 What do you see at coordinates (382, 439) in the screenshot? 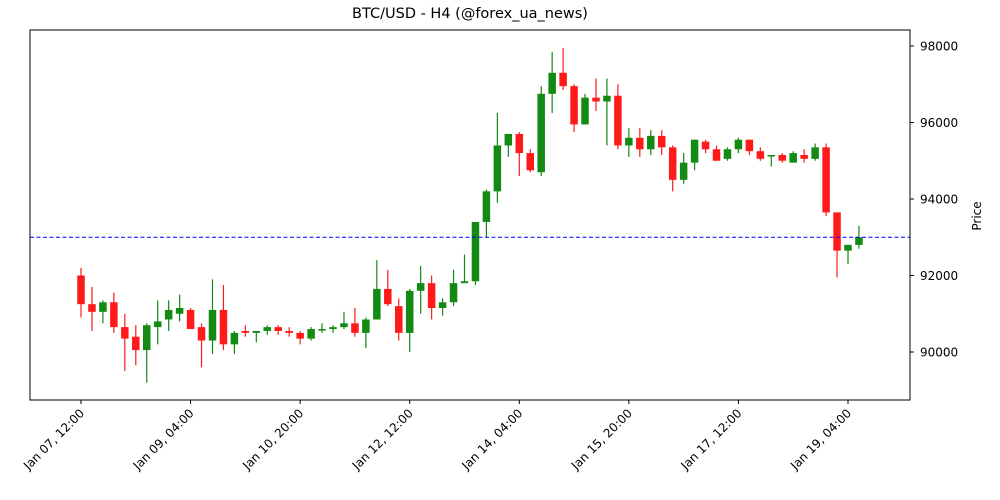
I see `x-tick-label: Jan 12, 12:00` at bounding box center [382, 439].